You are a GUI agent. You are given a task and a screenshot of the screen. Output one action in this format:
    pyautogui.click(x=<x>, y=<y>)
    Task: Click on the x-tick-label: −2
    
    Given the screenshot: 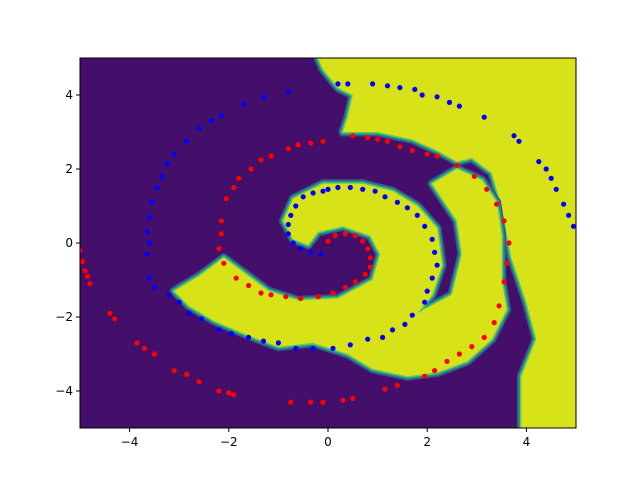 What is the action you would take?
    pyautogui.click(x=229, y=442)
    